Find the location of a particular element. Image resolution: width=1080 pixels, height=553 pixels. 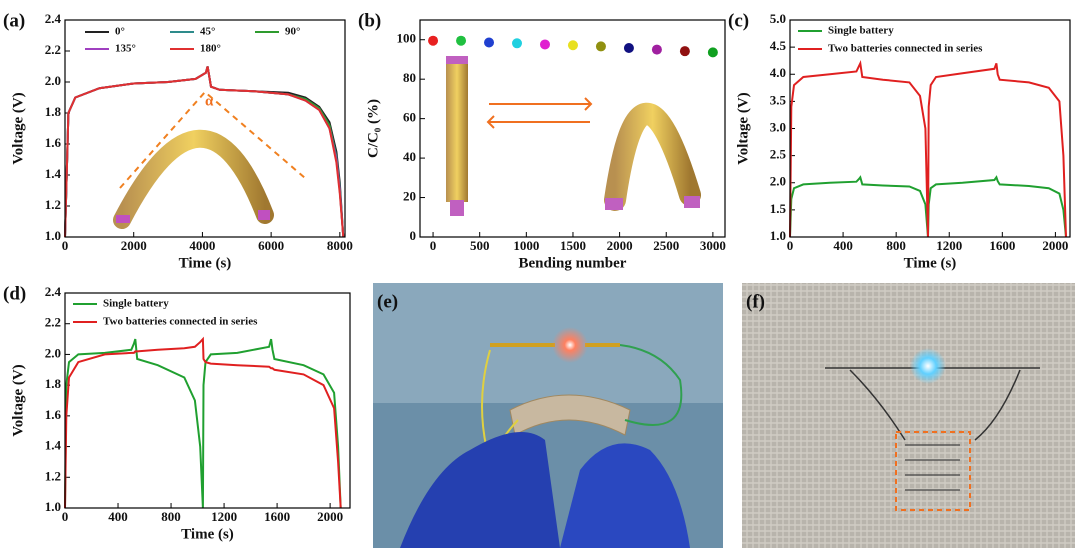

x-tick-label: 4000 is located at coordinates (202, 245).